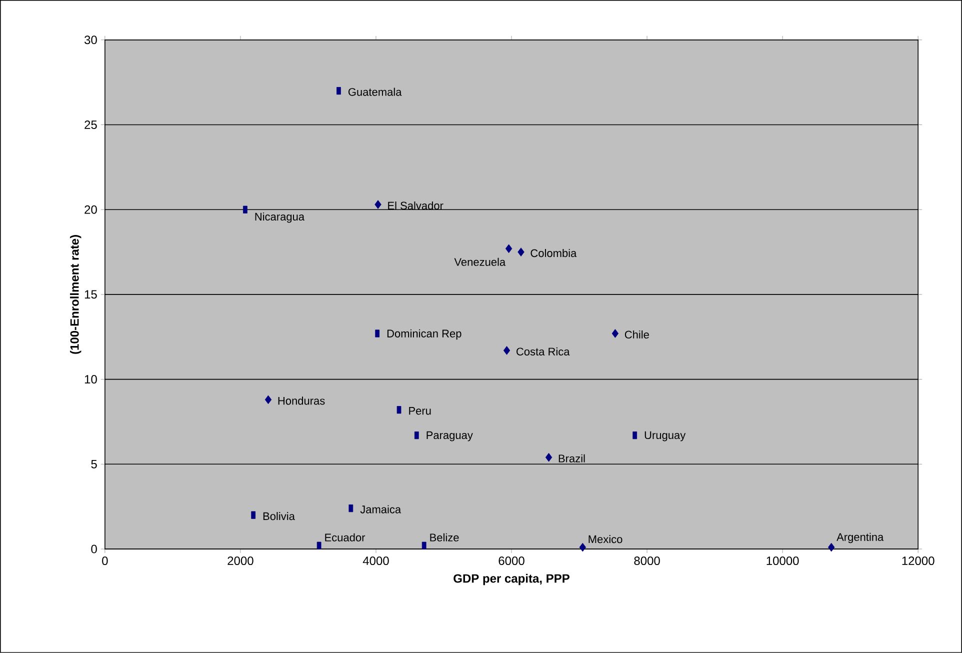 This screenshot has height=653, width=962. What do you see at coordinates (553, 253) in the screenshot?
I see `annotation: Colombia` at bounding box center [553, 253].